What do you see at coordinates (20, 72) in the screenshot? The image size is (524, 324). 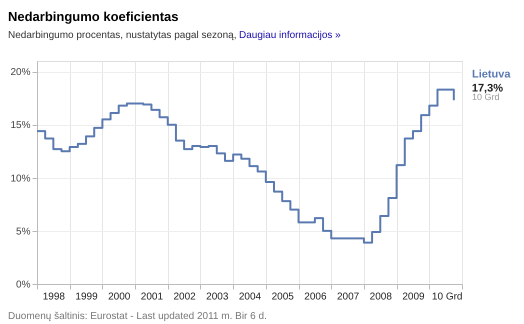 I see `y-tick-label: 20%` at bounding box center [20, 72].